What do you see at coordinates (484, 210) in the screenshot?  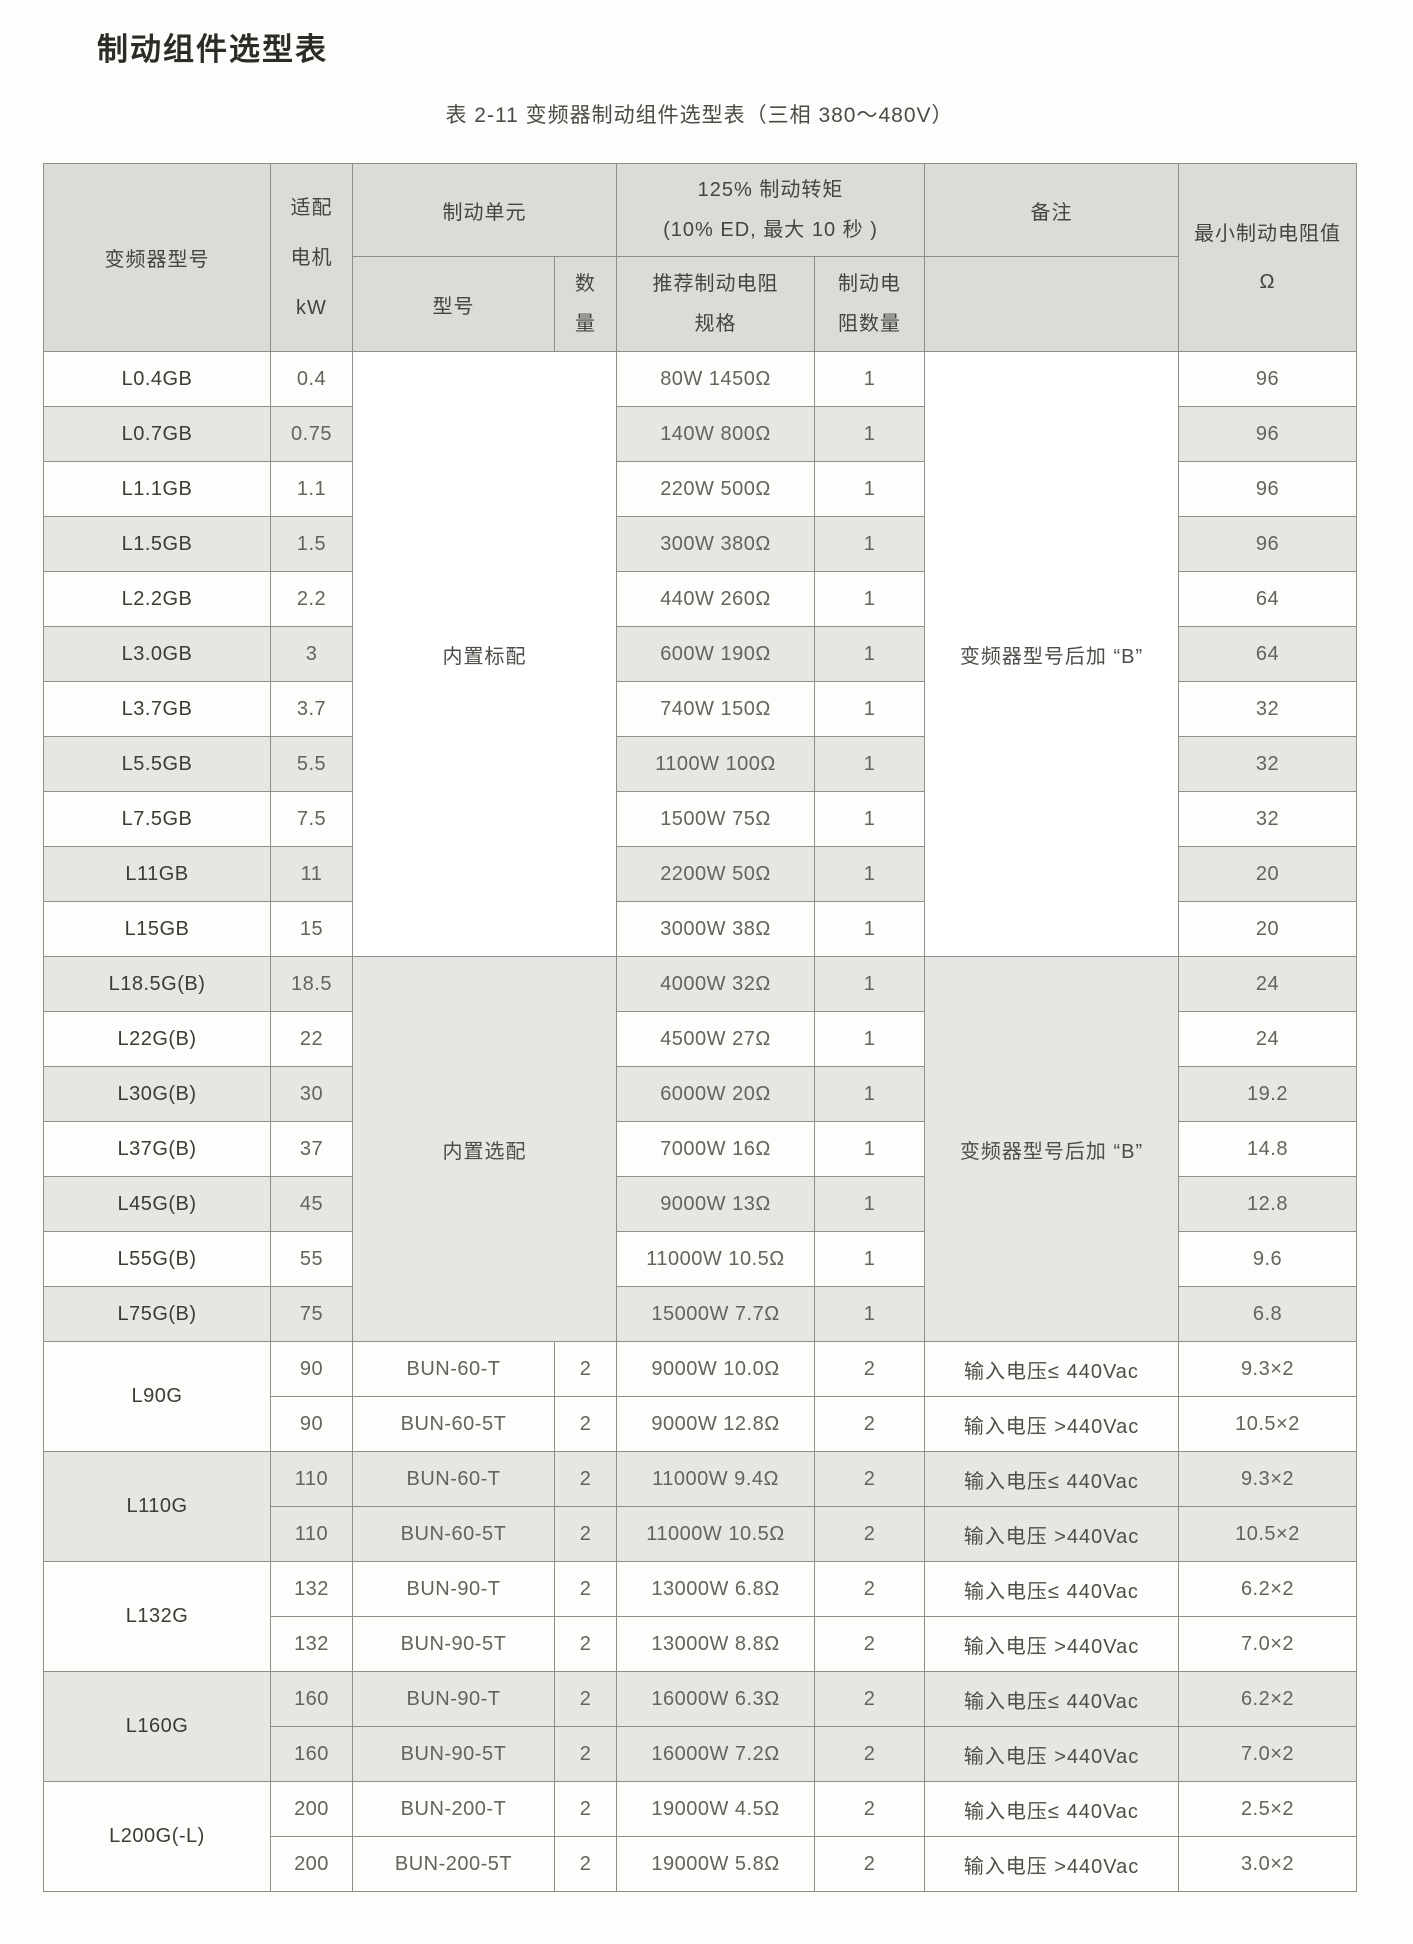 I see `header-braking-unit: 制动单元` at bounding box center [484, 210].